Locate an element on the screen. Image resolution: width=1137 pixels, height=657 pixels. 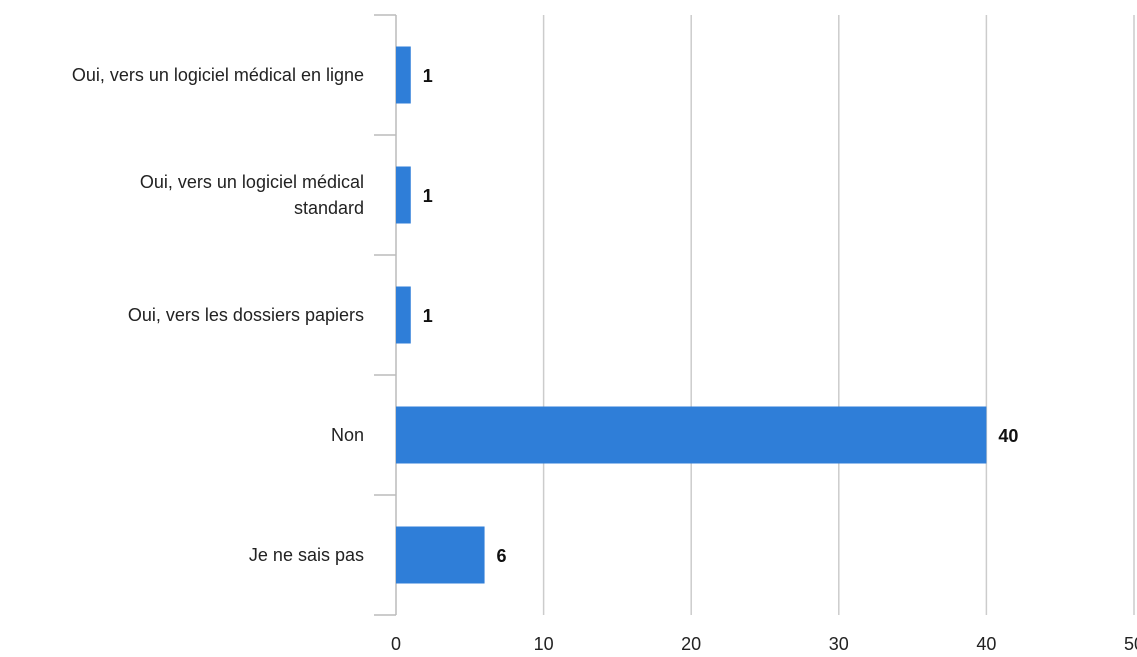
x-tick-label: 10 is located at coordinates (544, 644).